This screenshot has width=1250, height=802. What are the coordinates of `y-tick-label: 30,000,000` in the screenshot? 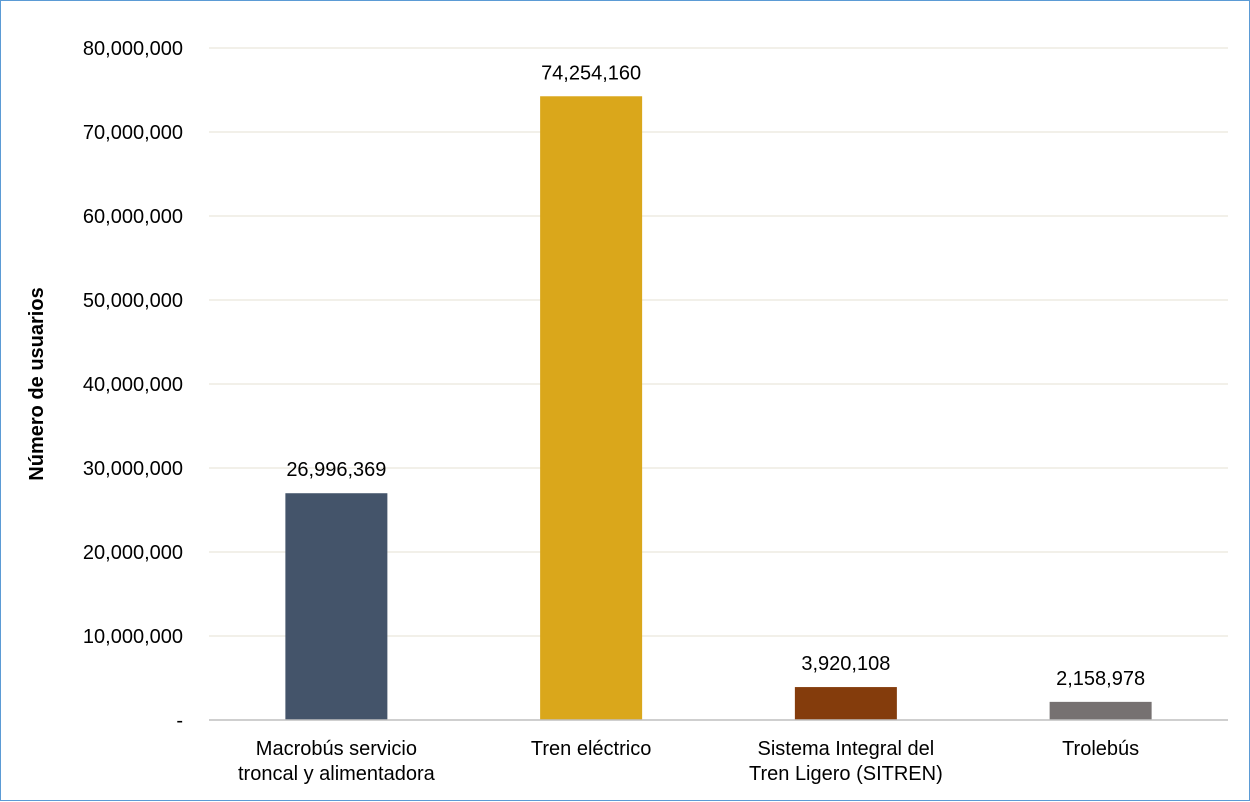 It's located at (133, 469).